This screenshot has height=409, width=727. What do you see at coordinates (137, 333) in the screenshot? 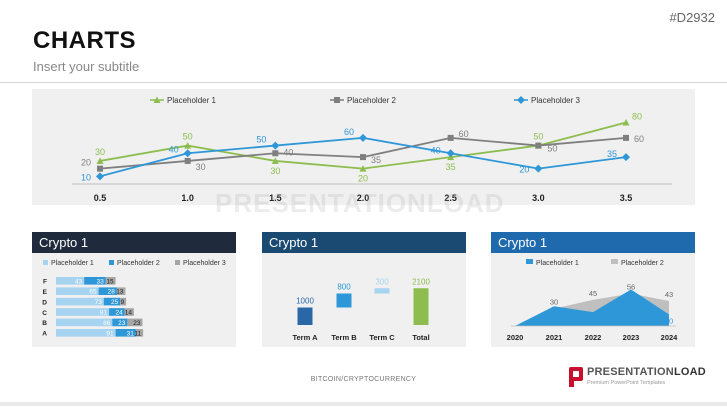
I see `bar-label: 11` at bounding box center [137, 333].